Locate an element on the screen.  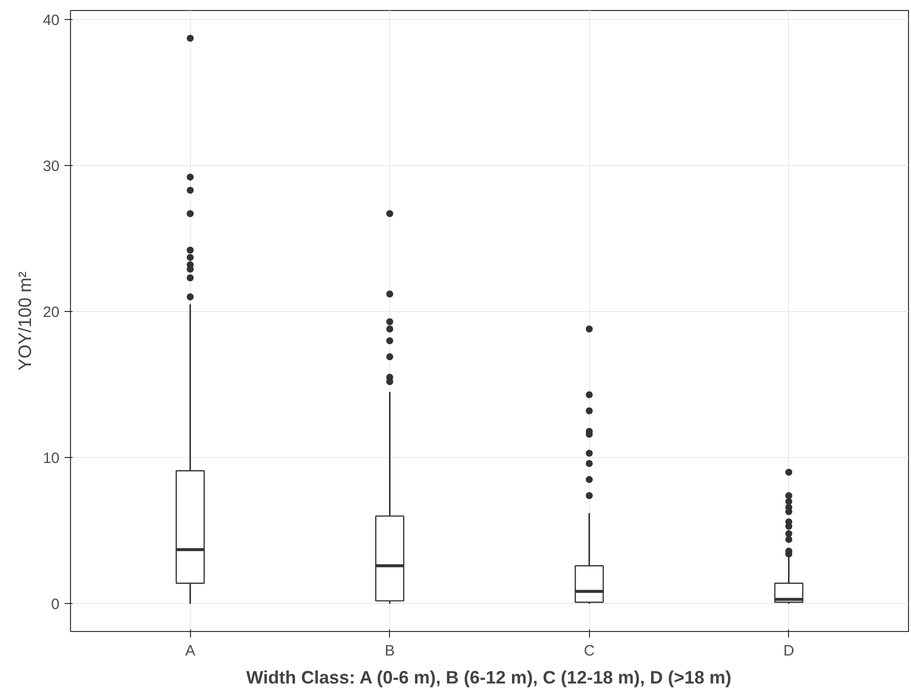
y-tick-label: 10 is located at coordinates (51, 459).